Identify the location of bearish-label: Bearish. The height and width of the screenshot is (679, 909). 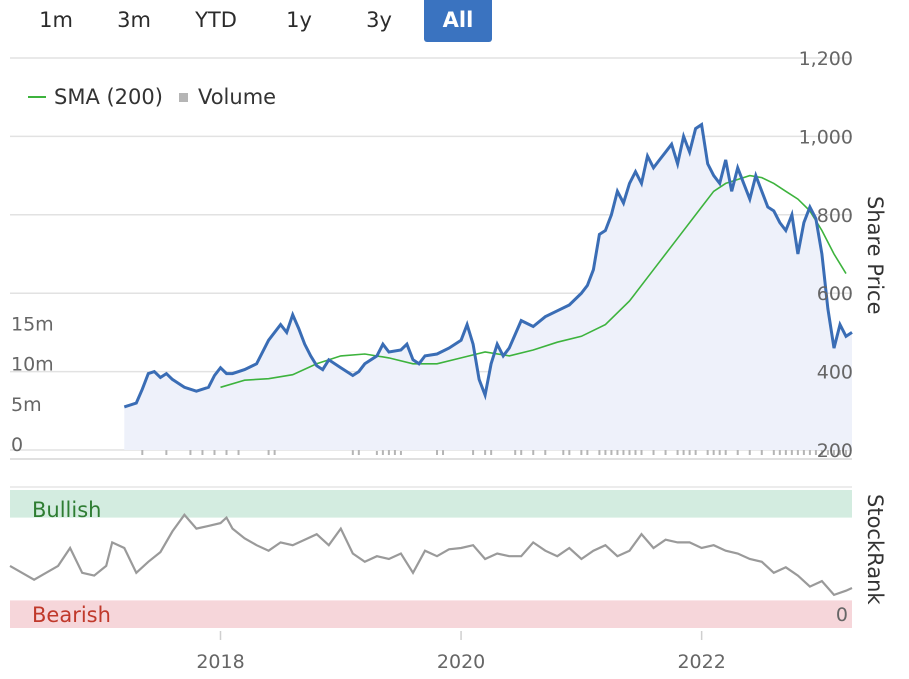
(71, 615).